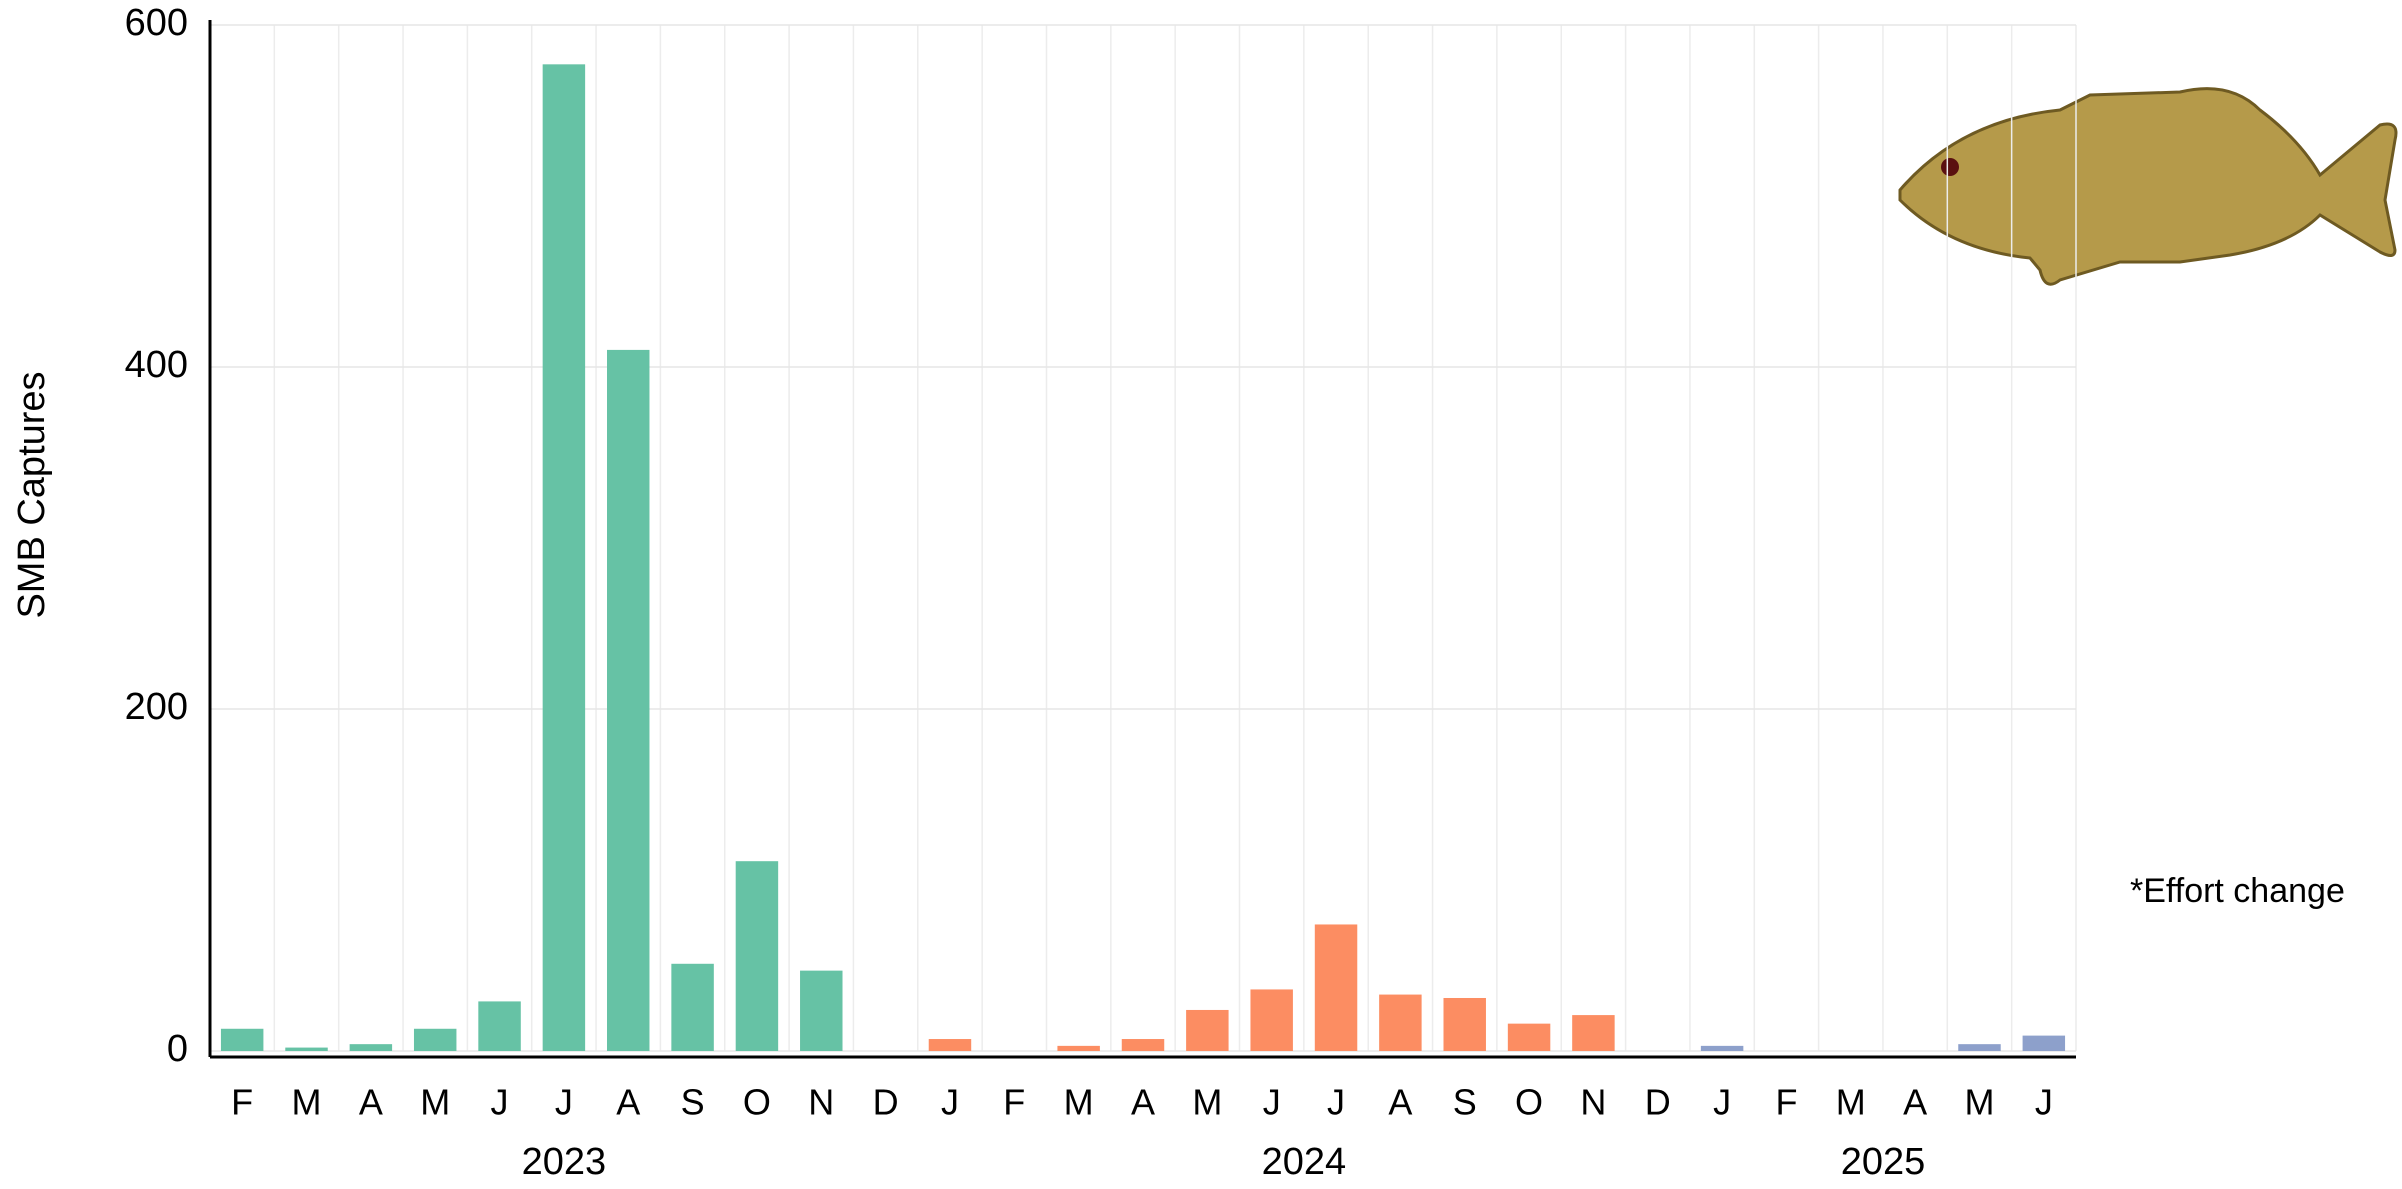 This screenshot has width=2402, height=1189. What do you see at coordinates (564, 1162) in the screenshot?
I see `year-label: 2023` at bounding box center [564, 1162].